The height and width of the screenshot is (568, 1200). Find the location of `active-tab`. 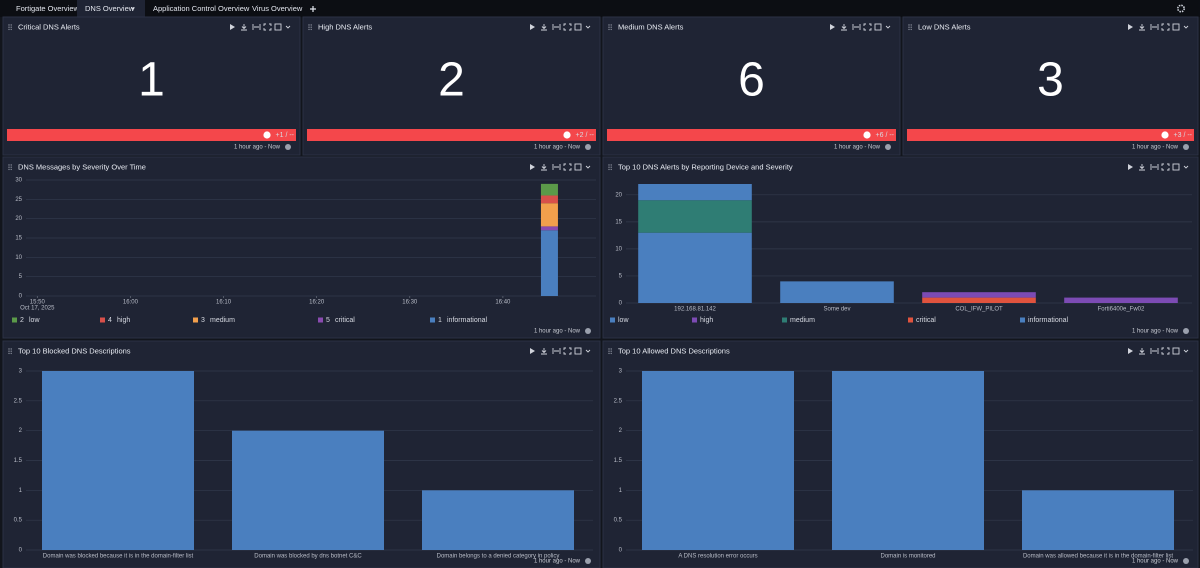

active-tab is located at coordinates (111, 8).